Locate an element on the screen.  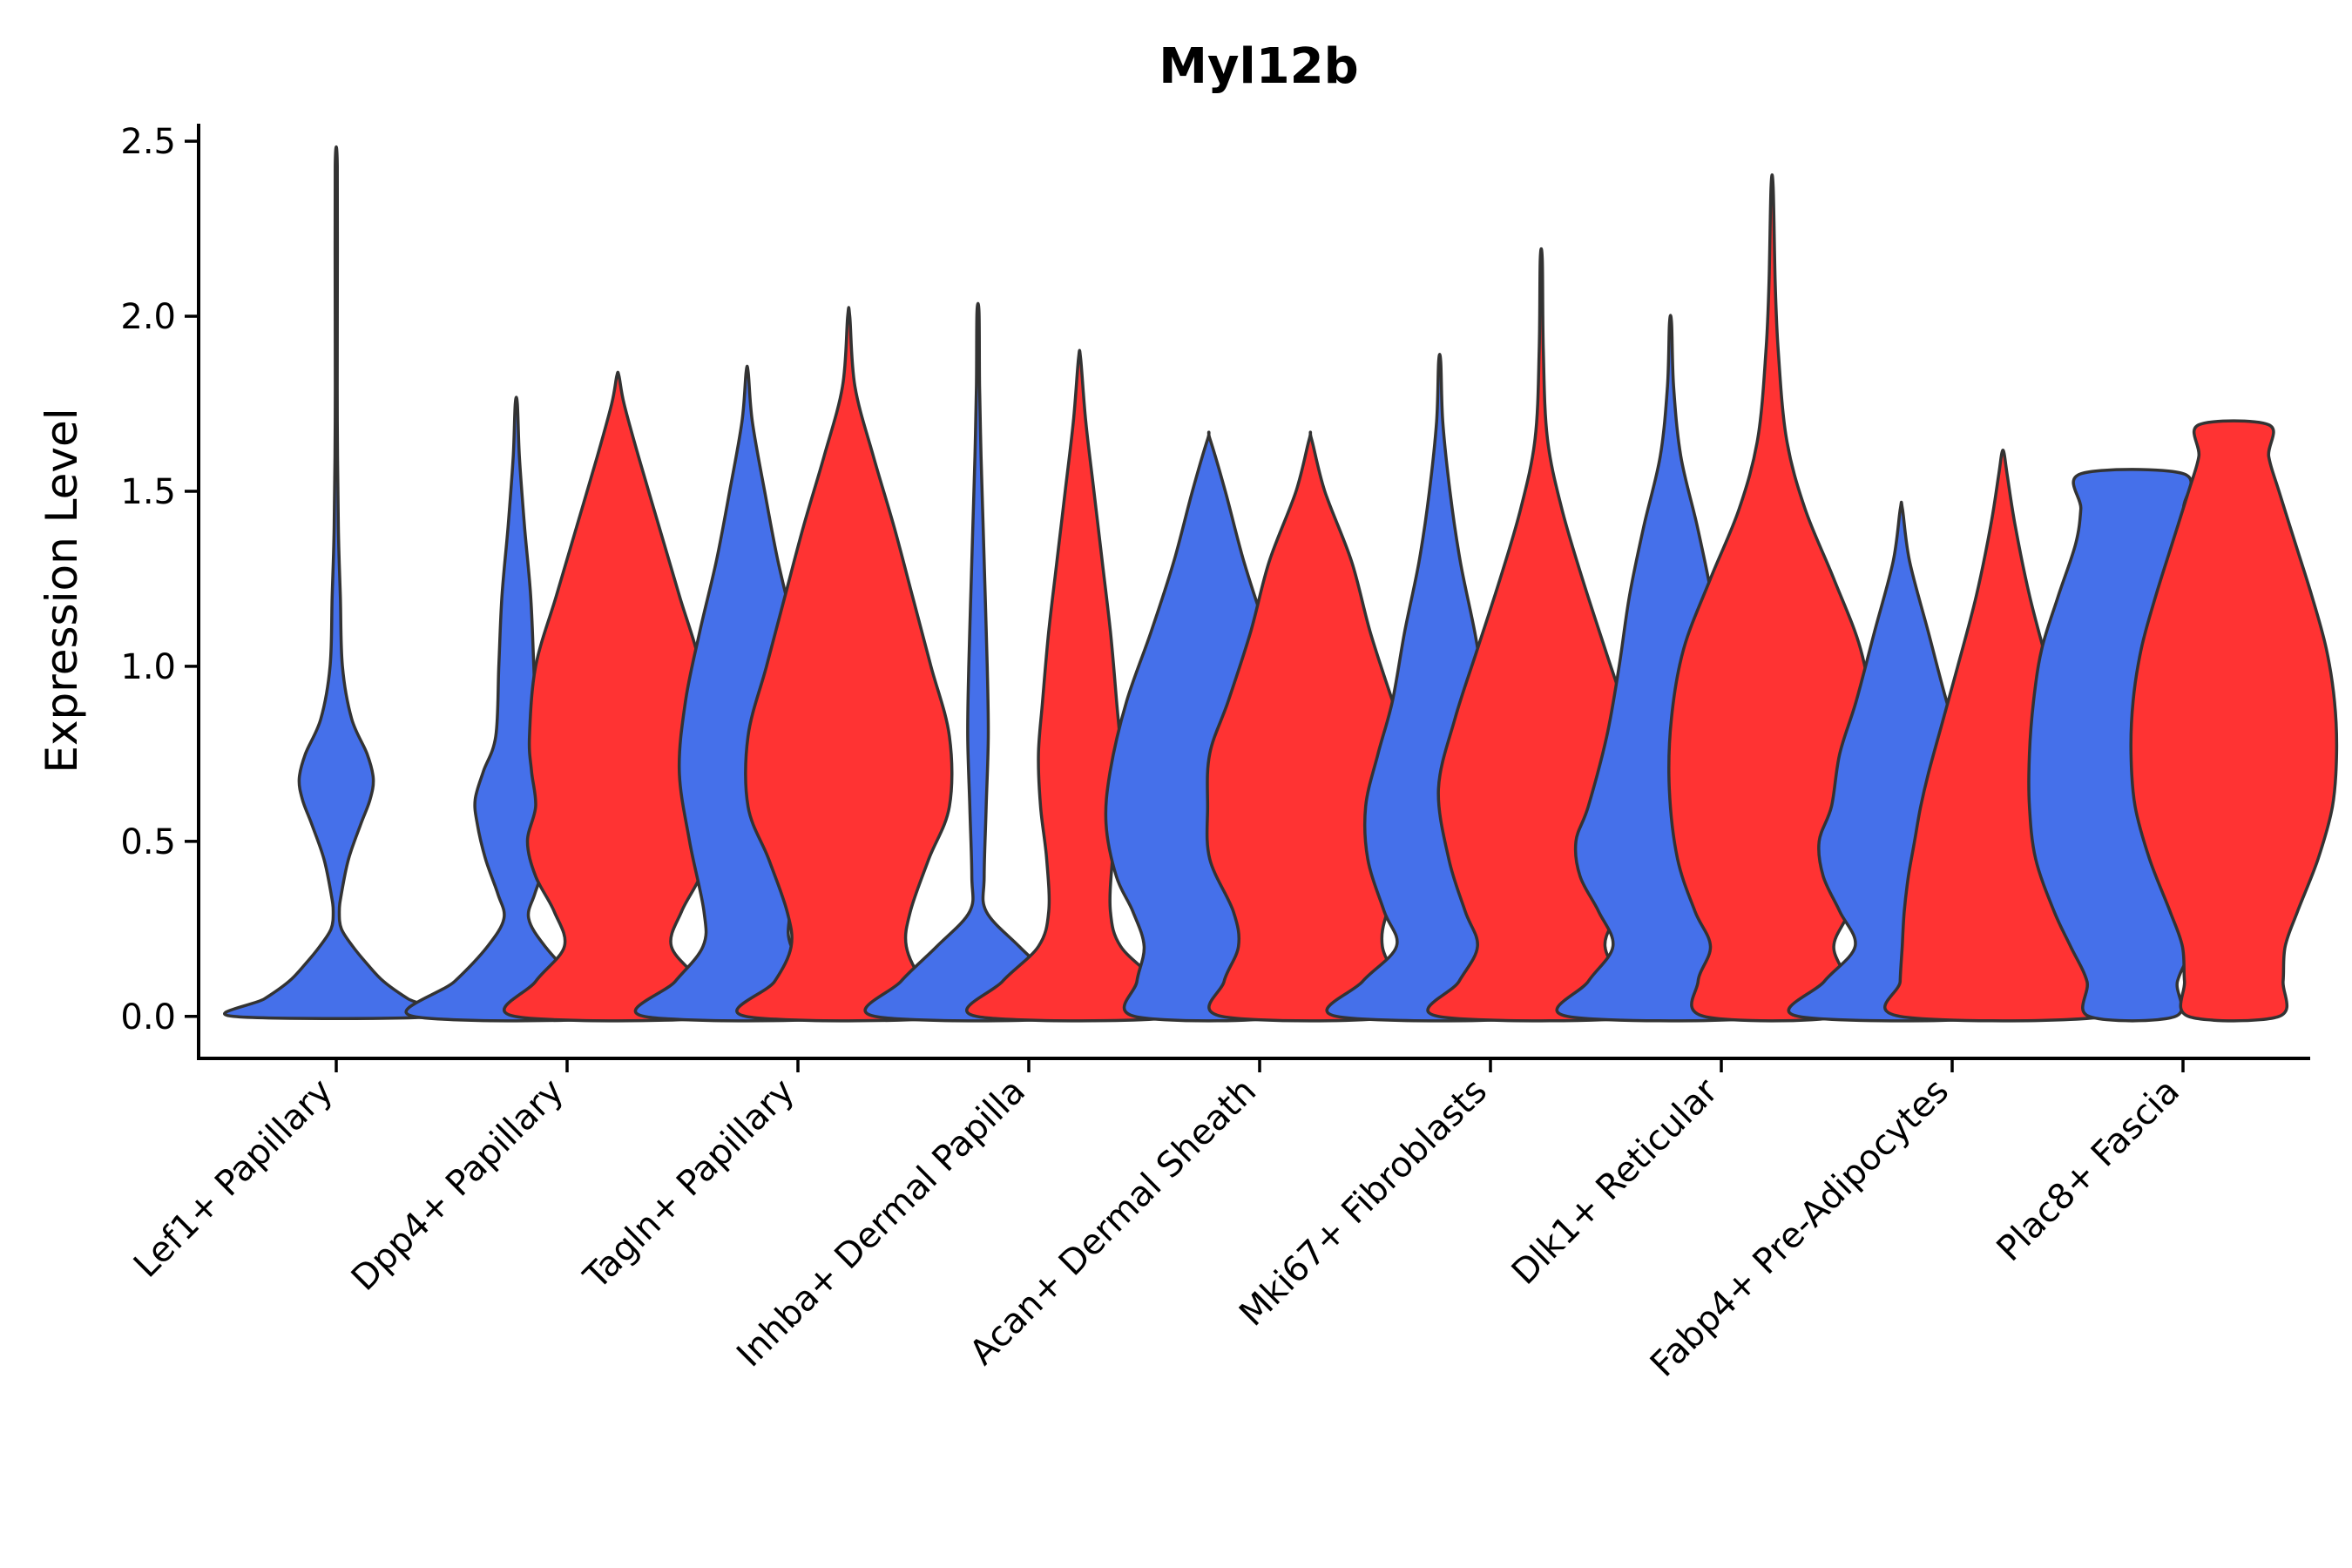
x-tick-label: Plac8+ Fascia is located at coordinates (2089, 1171).